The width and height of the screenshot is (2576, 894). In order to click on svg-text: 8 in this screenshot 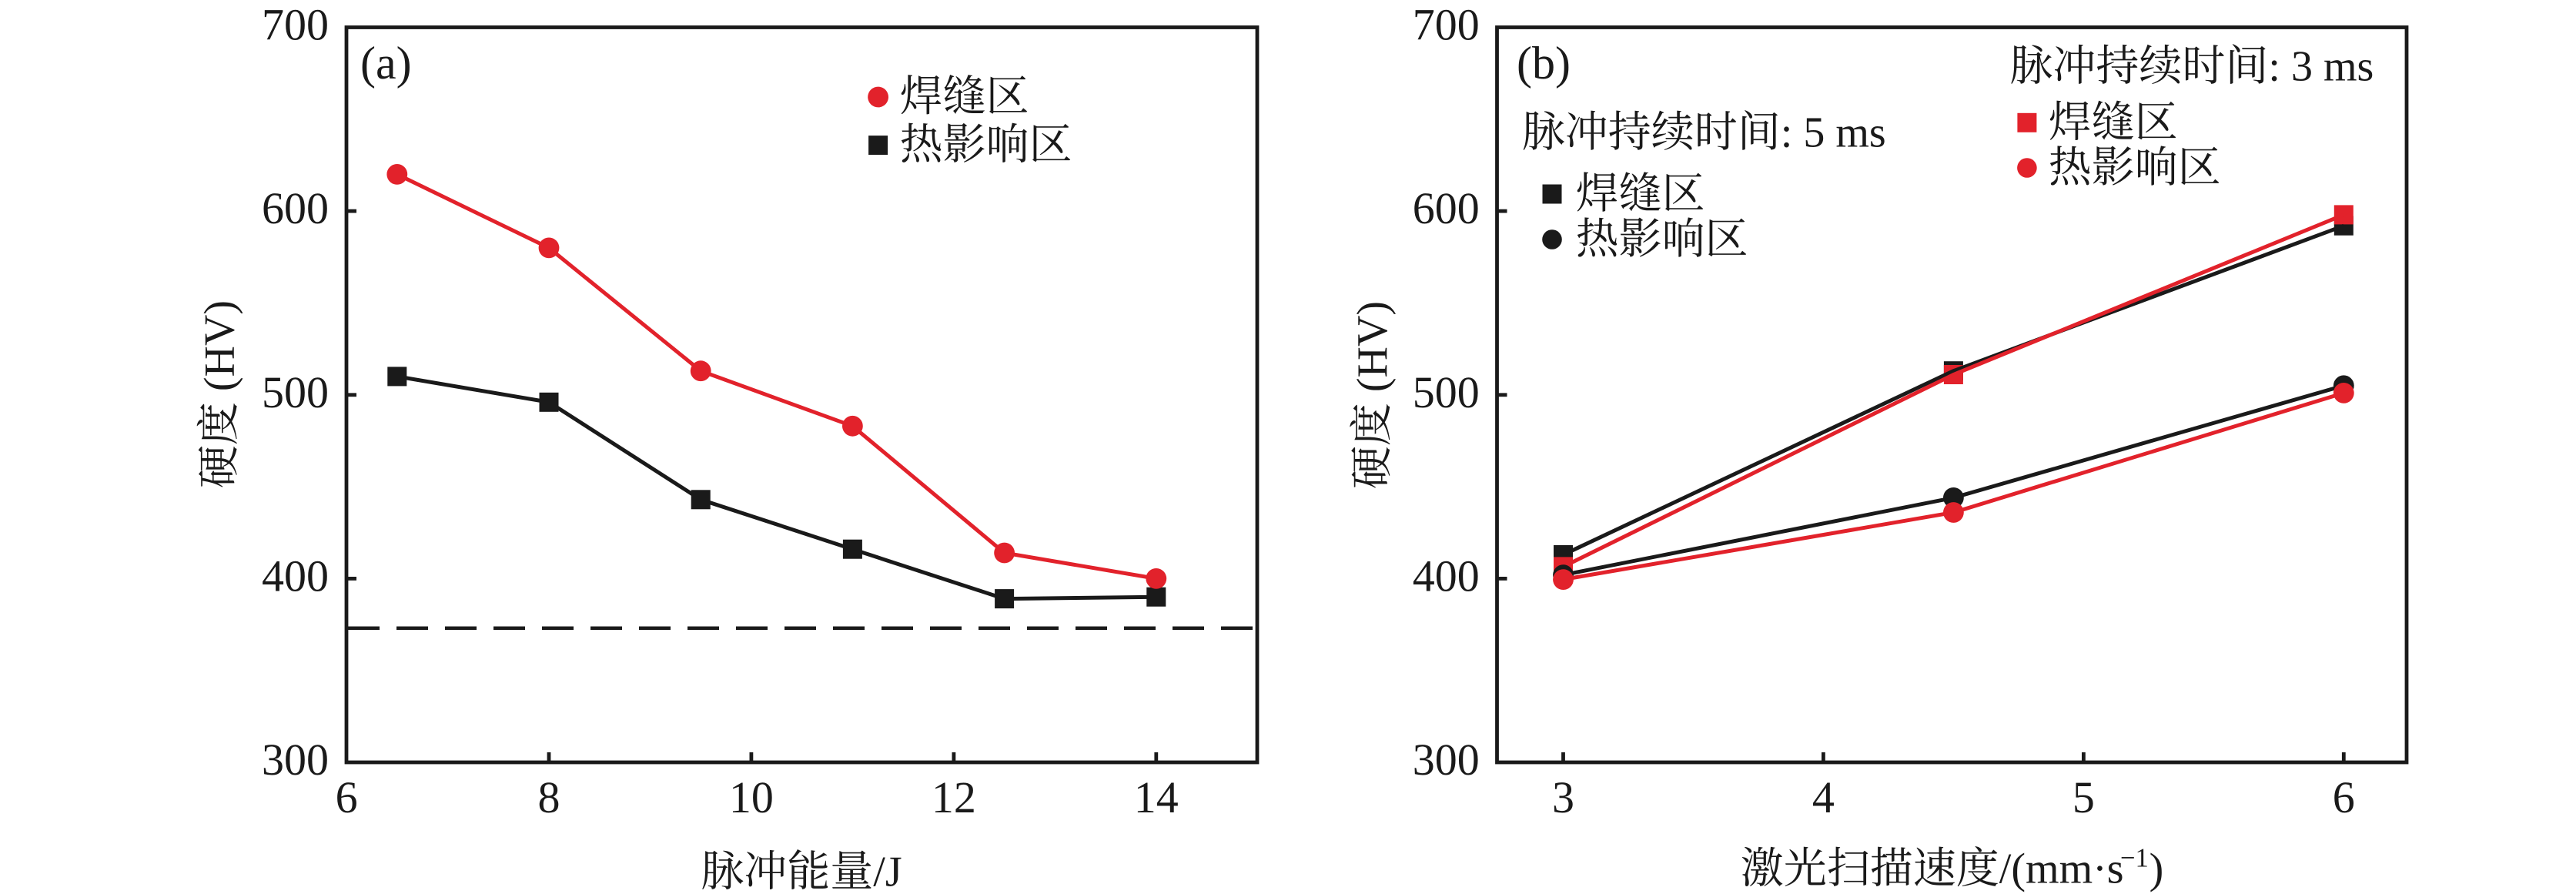, I will do `click(549, 797)`.